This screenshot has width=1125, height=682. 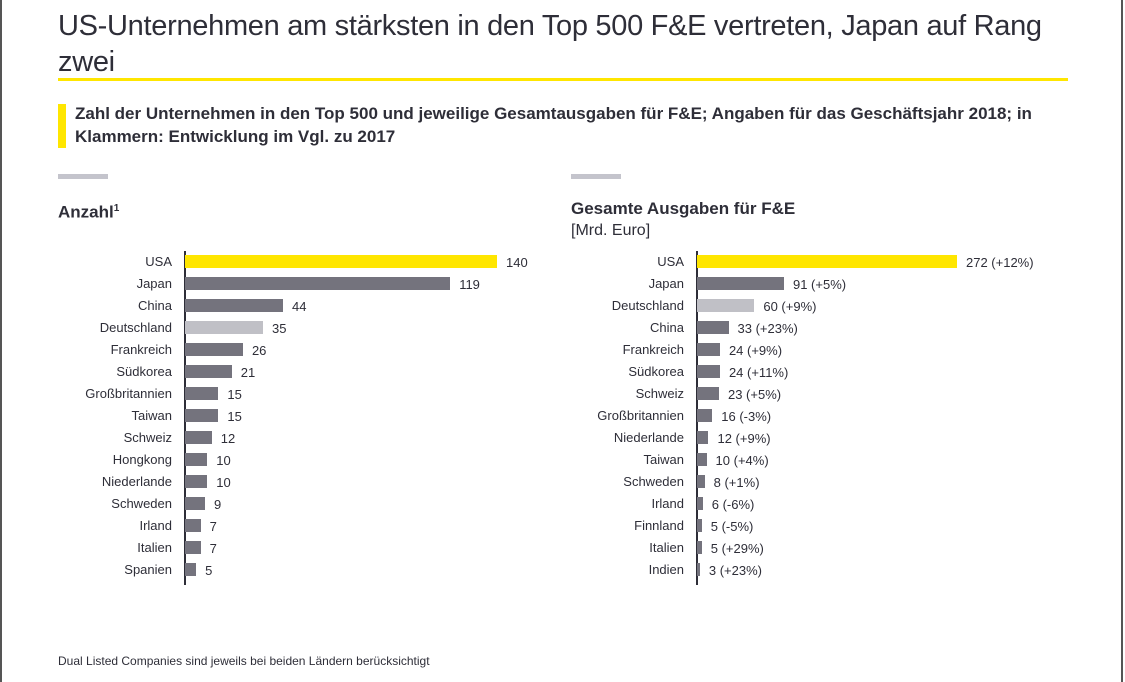 What do you see at coordinates (147, 437) in the screenshot?
I see `category-label: Schweiz` at bounding box center [147, 437].